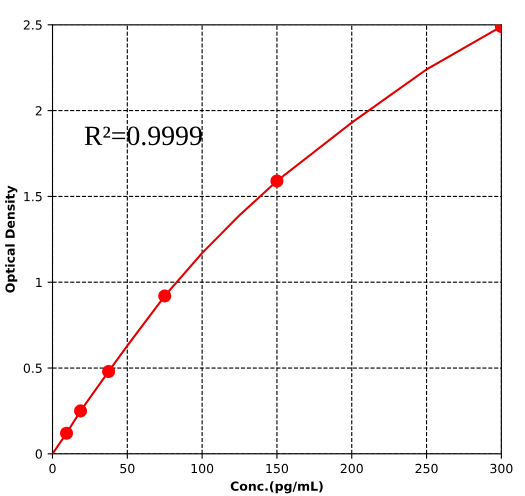 The height and width of the screenshot is (496, 525). I want to click on x-axis-title: Conc.(pg/mL), so click(276, 487).